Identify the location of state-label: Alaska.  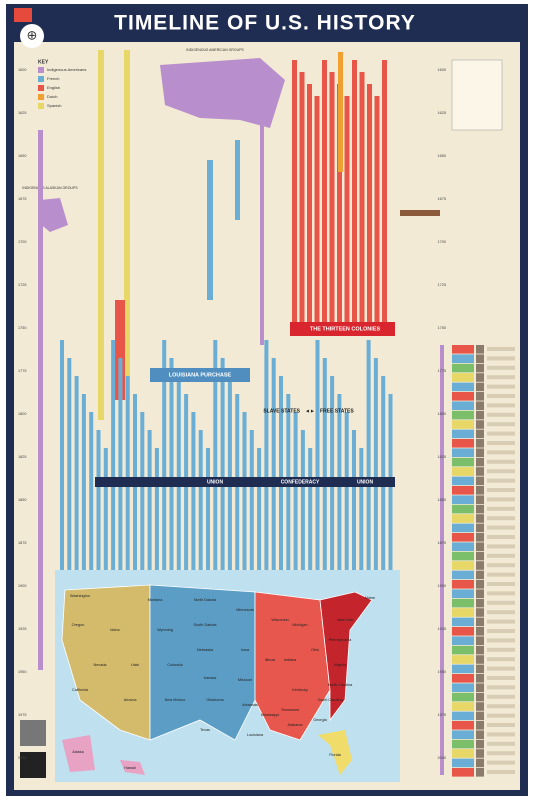
(78, 752).